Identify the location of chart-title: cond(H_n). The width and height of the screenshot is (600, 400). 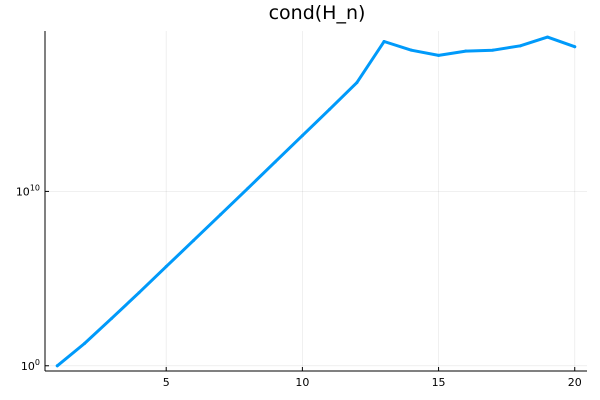
(317, 13).